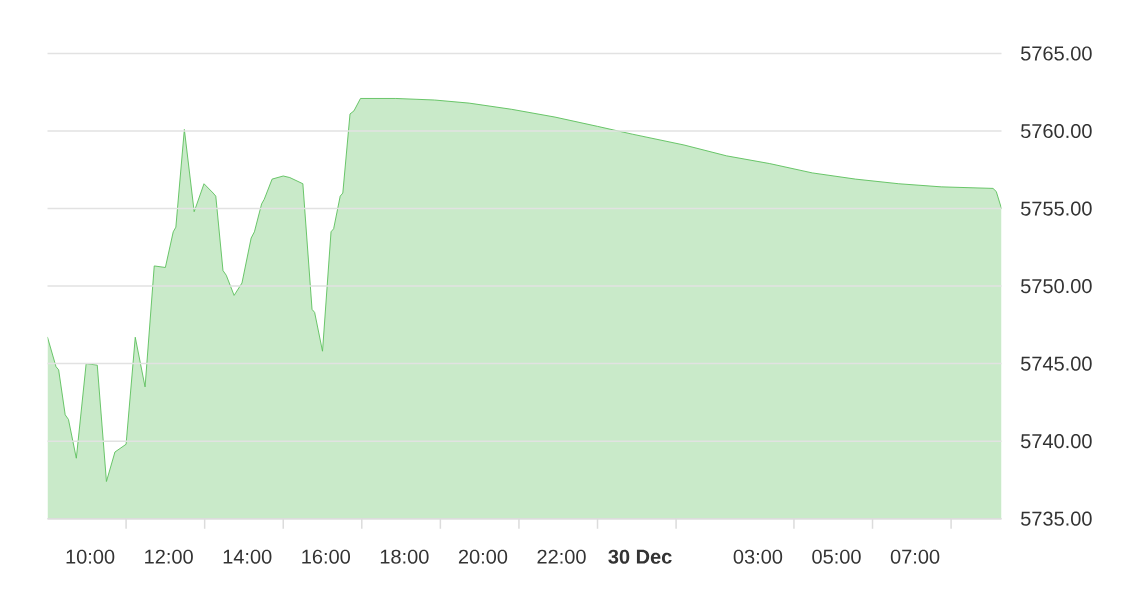 The width and height of the screenshot is (1140, 602). Describe the element at coordinates (1056, 441) in the screenshot. I see `y-tick-label: 5740.00` at that location.